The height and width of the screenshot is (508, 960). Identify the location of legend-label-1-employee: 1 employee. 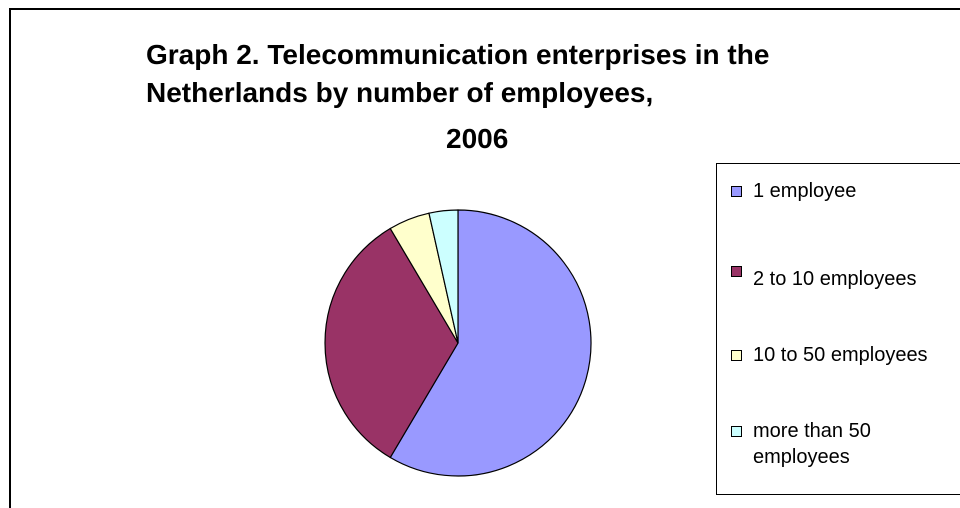
(805, 191).